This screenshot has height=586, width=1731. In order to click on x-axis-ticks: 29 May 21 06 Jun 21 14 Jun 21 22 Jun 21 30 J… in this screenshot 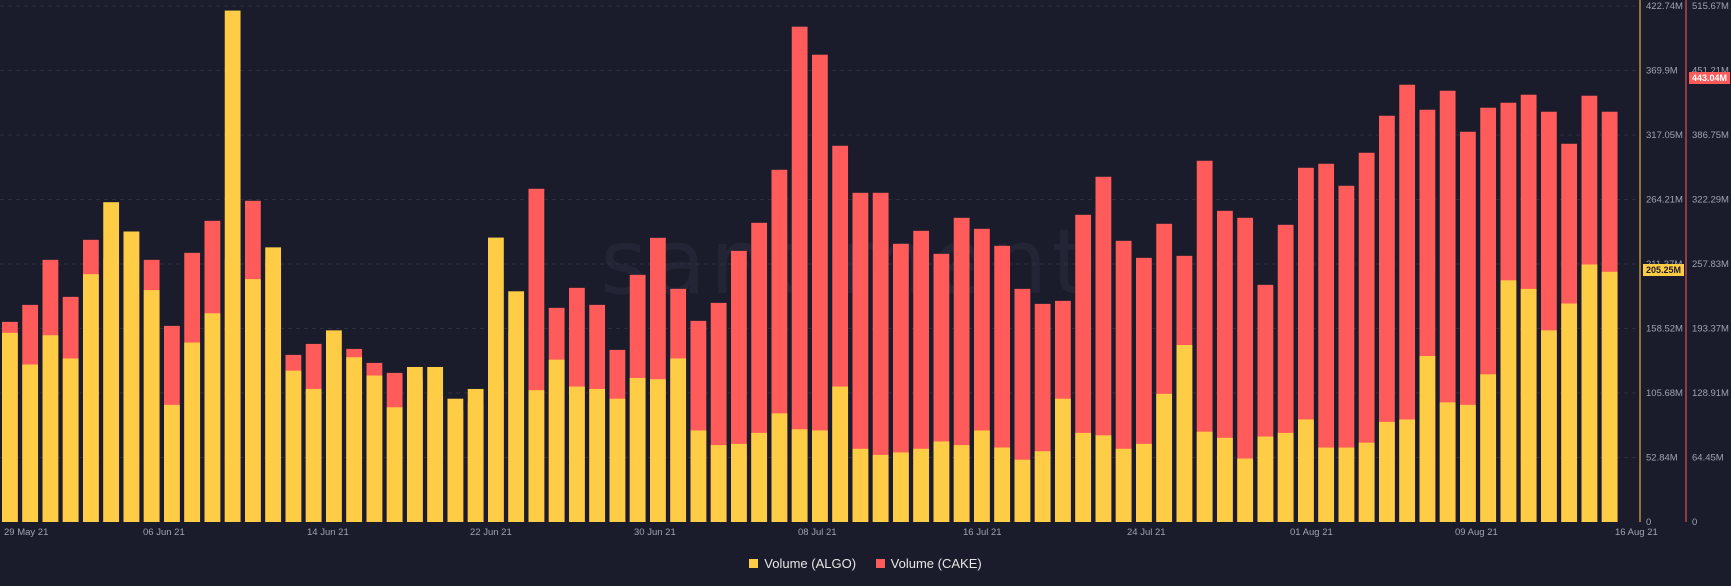, I will do `click(831, 532)`.